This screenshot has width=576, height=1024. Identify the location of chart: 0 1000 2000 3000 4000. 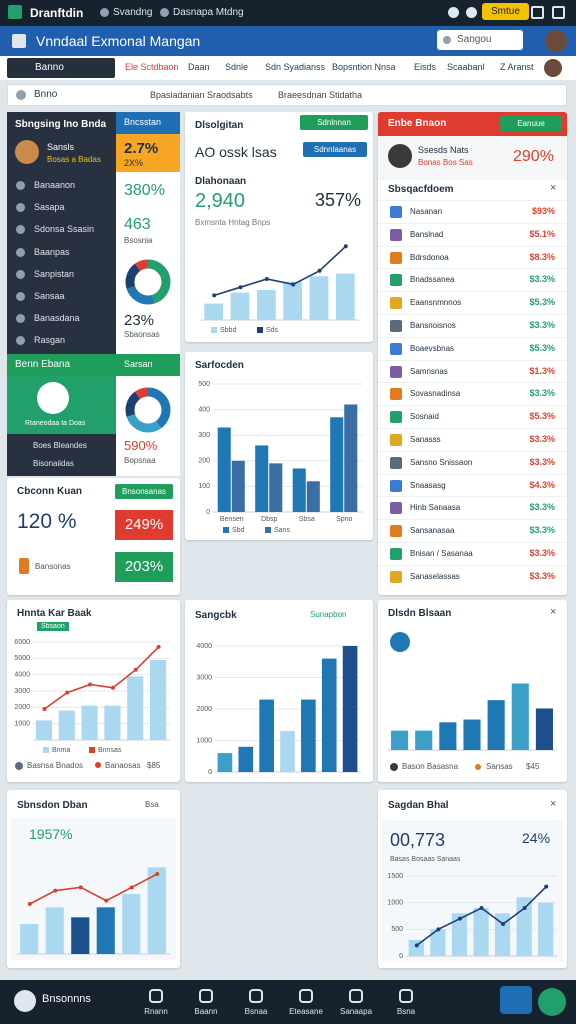
(278, 709).